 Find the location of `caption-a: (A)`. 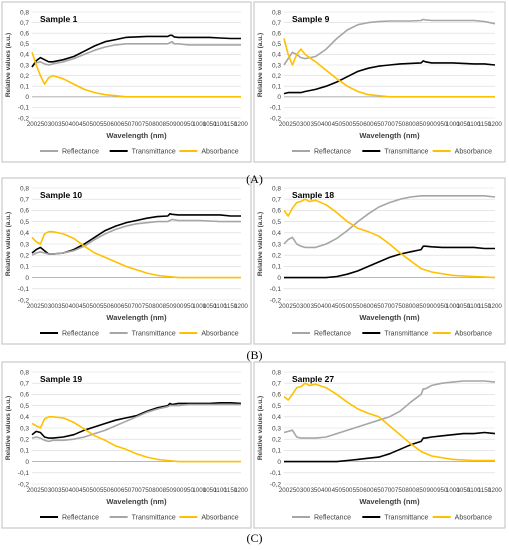

caption-a: (A) is located at coordinates (254, 179).